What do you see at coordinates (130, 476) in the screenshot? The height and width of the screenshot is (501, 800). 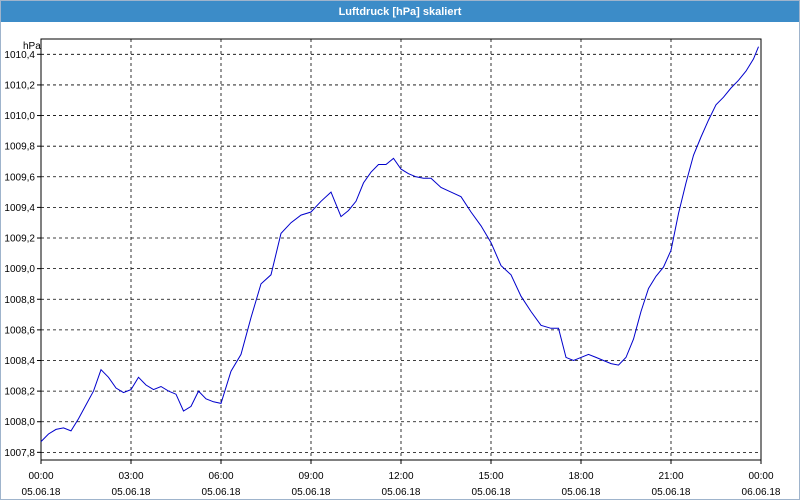 I see `x-tick-time-label: 03:00` at bounding box center [130, 476].